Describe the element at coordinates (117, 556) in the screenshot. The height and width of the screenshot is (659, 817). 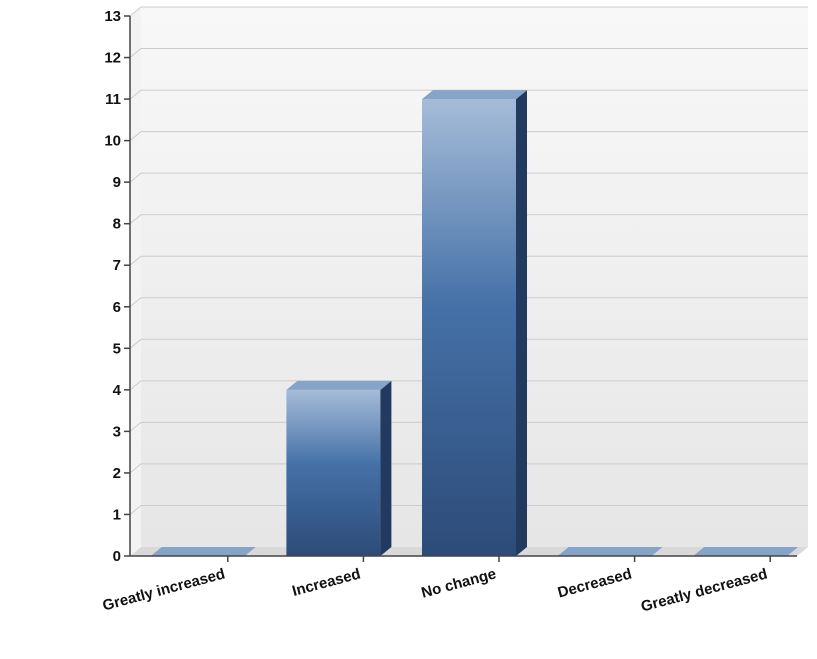
I see `y-tick-label: 0` at that location.